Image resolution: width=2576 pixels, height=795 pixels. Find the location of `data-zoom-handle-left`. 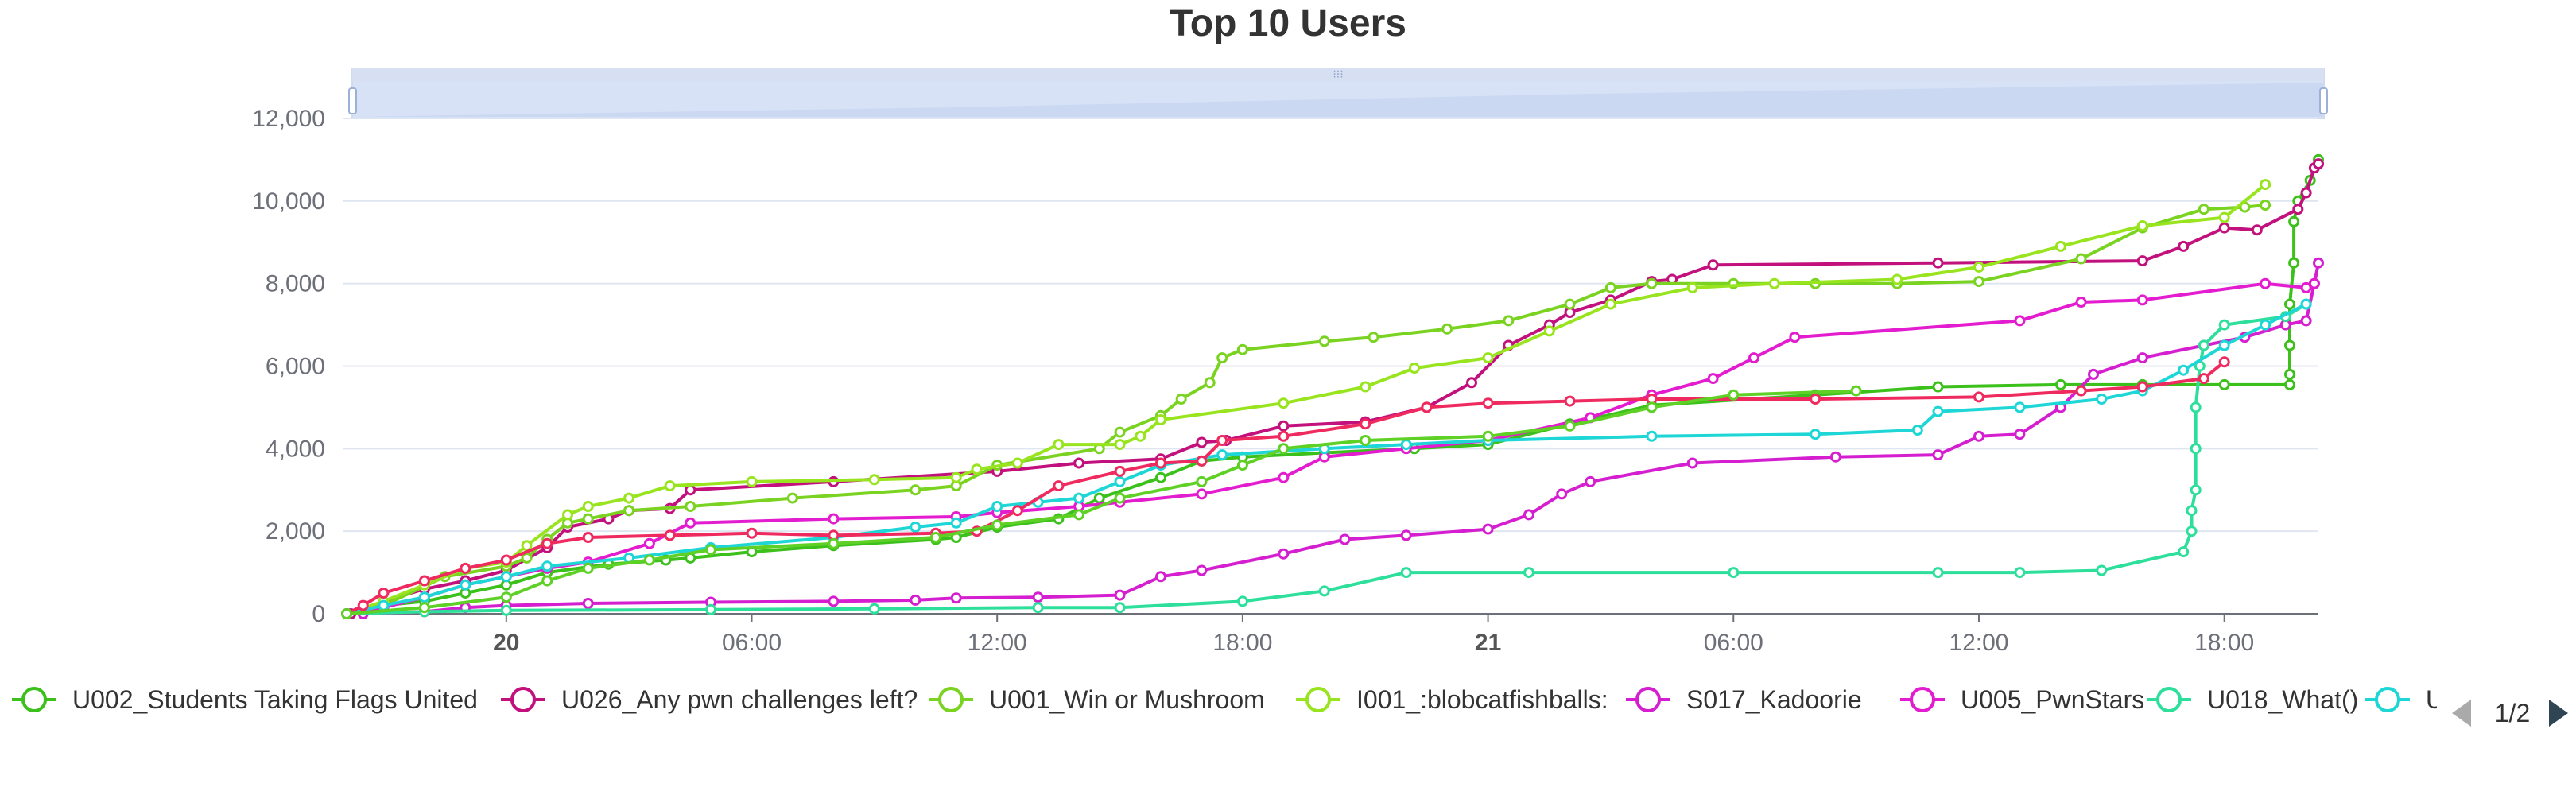

data-zoom-handle-left is located at coordinates (353, 100).